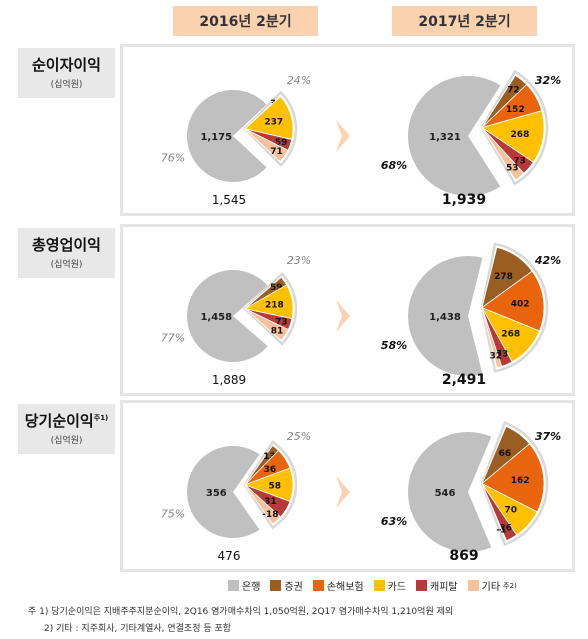  I want to click on row-label-net-interest: 순이자이익 (십억원), so click(66, 73).